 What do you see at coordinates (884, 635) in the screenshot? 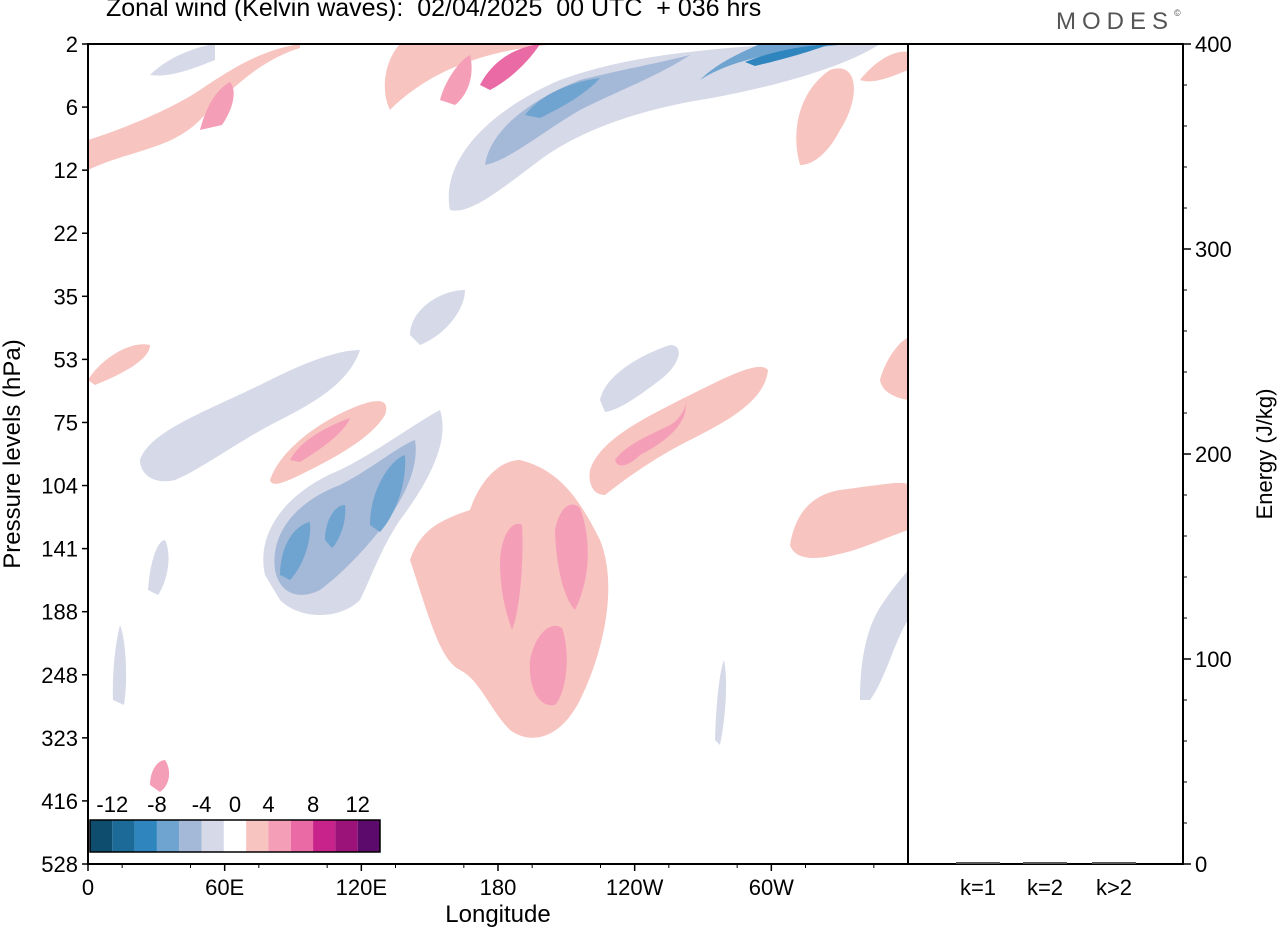
I see `contour-neg-far-right-low` at bounding box center [884, 635].